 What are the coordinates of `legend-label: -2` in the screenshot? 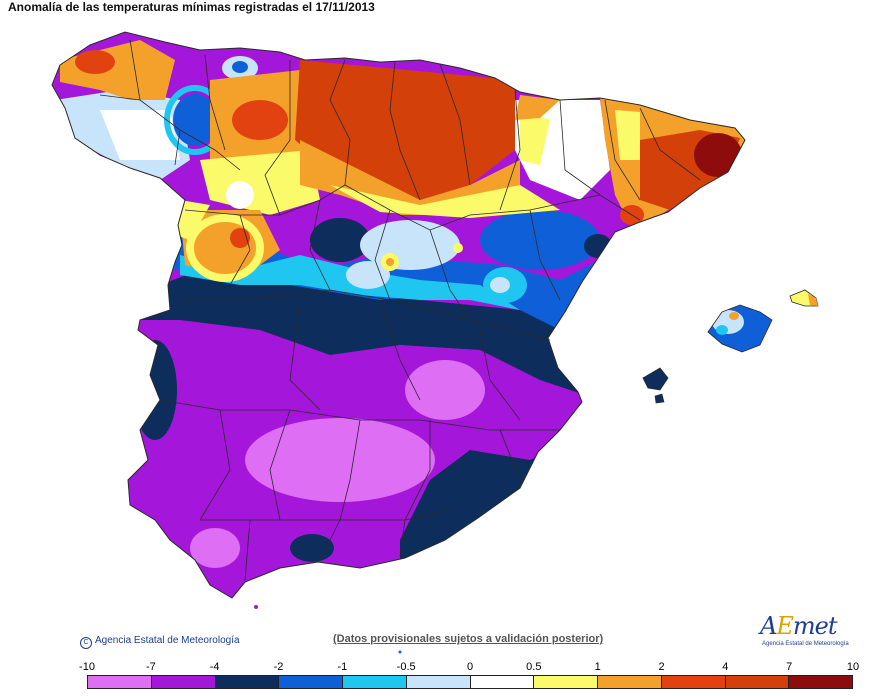 It's located at (278, 667).